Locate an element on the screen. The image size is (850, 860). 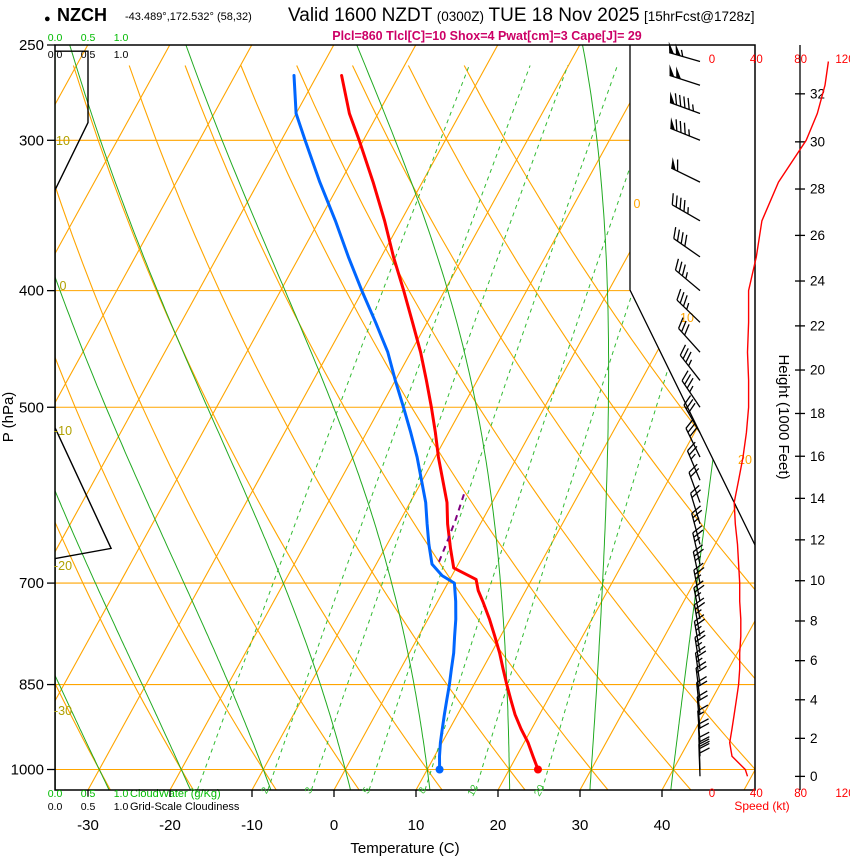
wind-barb-layer is located at coordinates (689, 409).